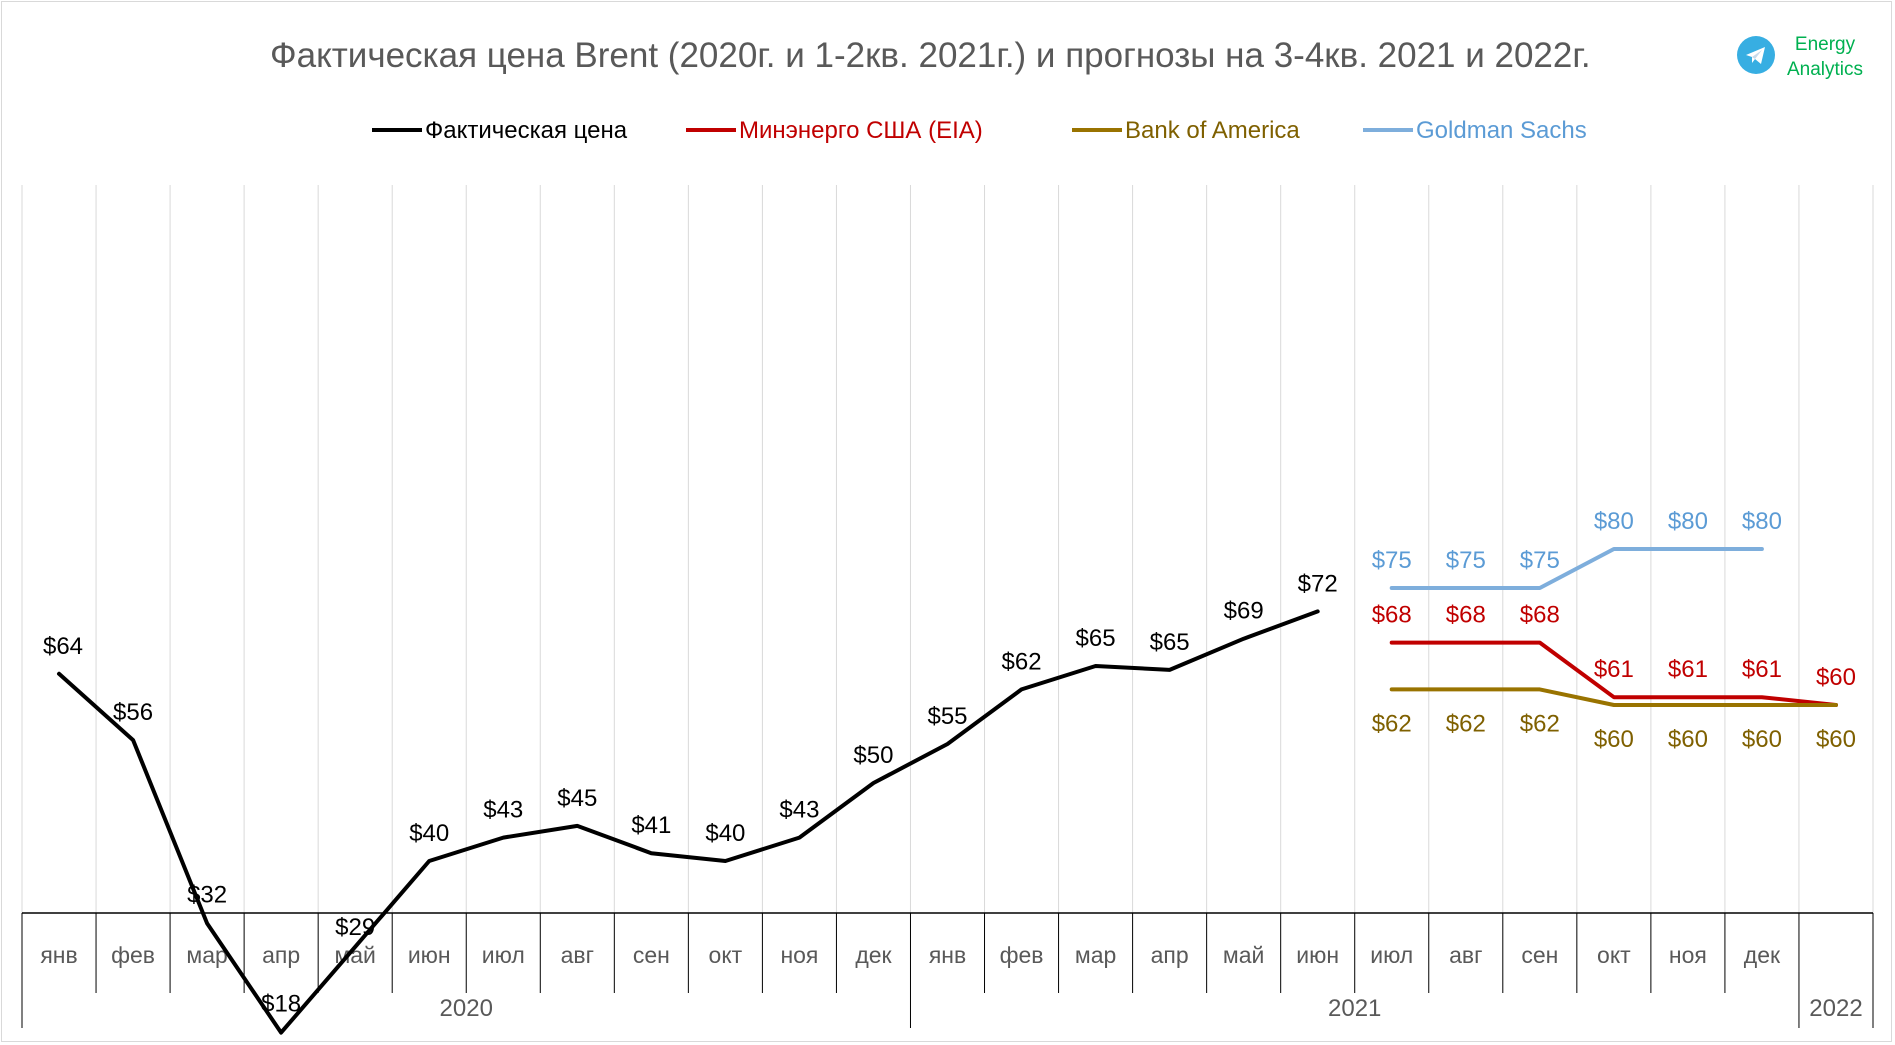  What do you see at coordinates (1836, 677) in the screenshot?
I see `data-label-eia: $60` at bounding box center [1836, 677].